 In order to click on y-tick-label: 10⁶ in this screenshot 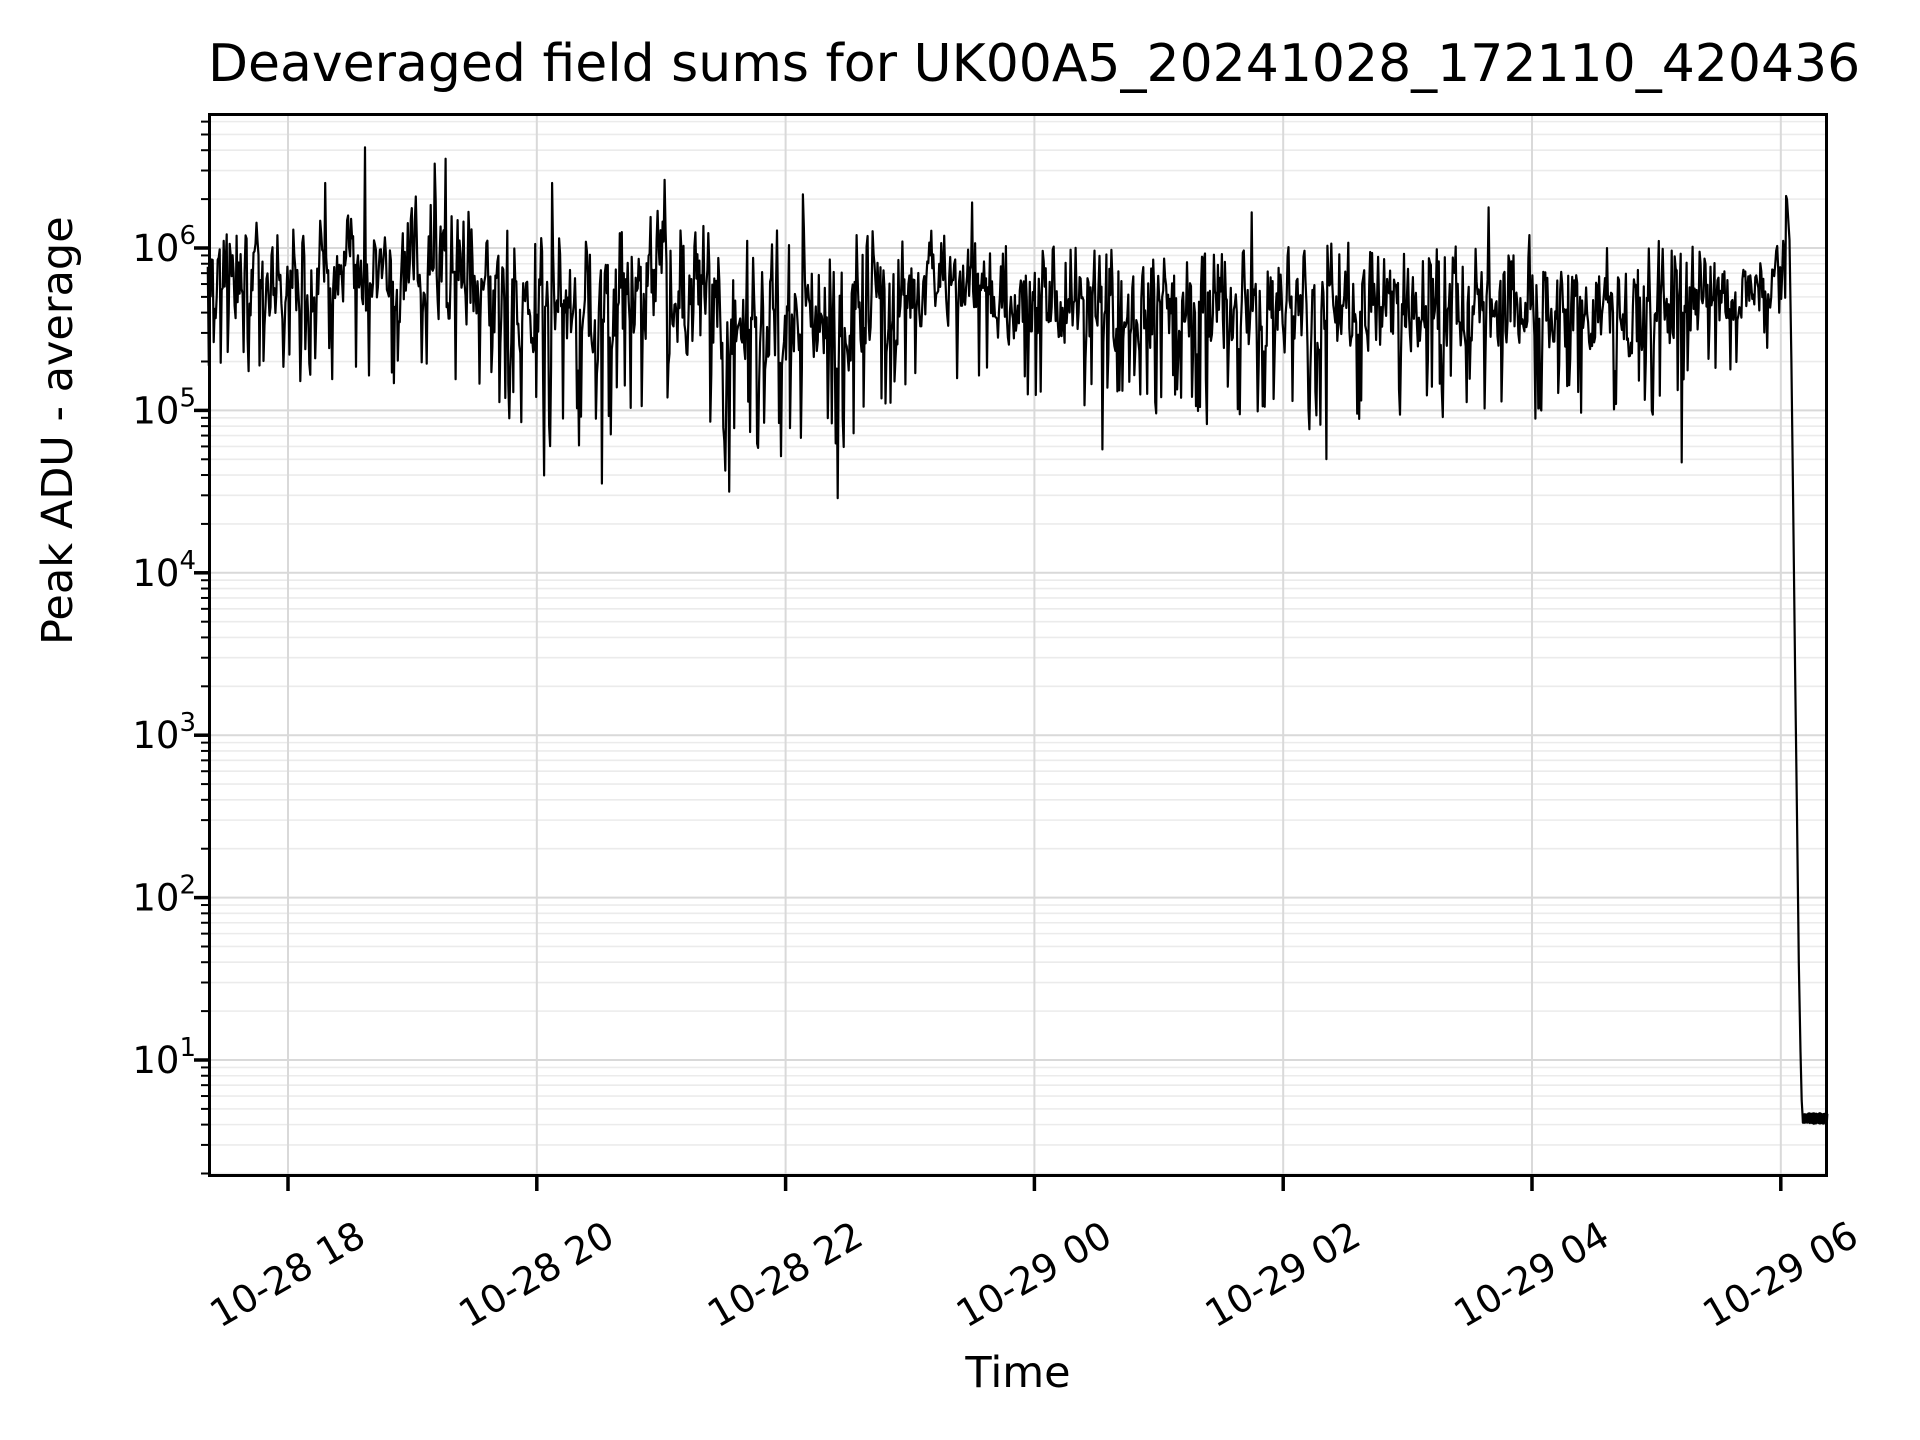, I will do `click(164, 245)`.